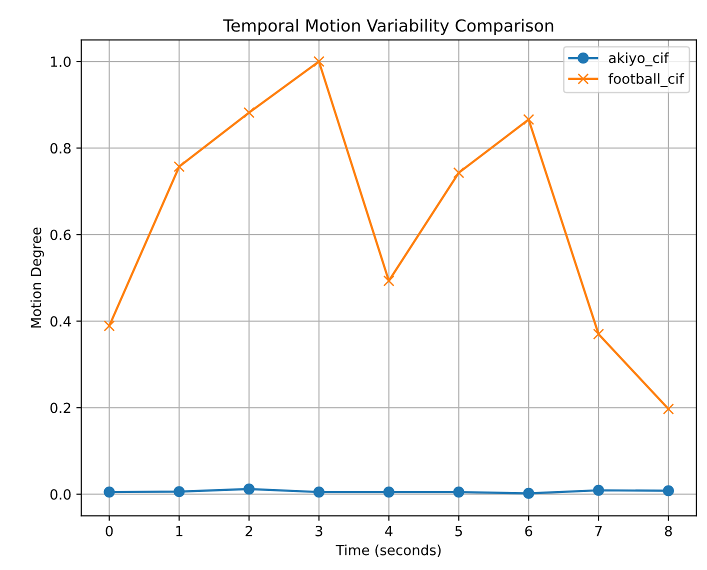 Image resolution: width=707 pixels, height=570 pixels. I want to click on x-tick-label: 5, so click(458, 531).